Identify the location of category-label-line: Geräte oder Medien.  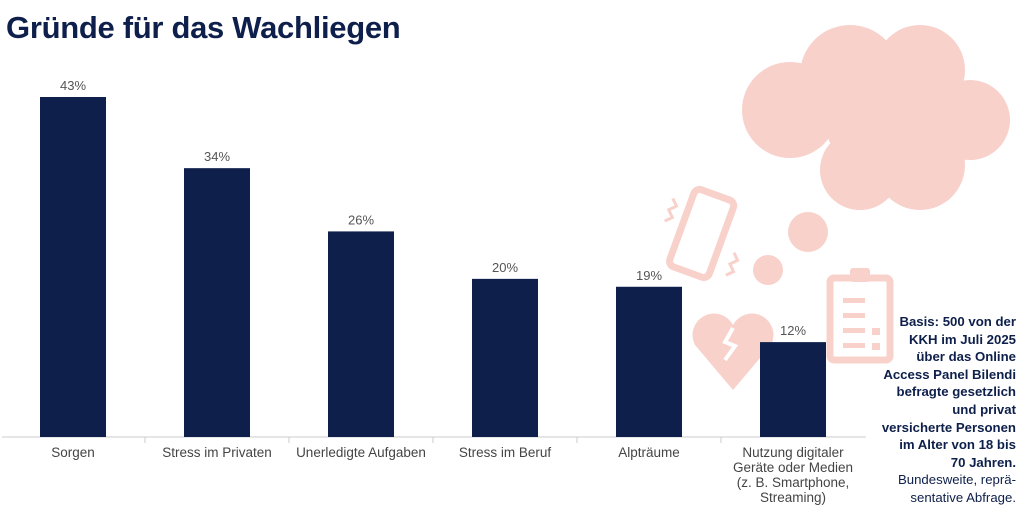
(793, 467).